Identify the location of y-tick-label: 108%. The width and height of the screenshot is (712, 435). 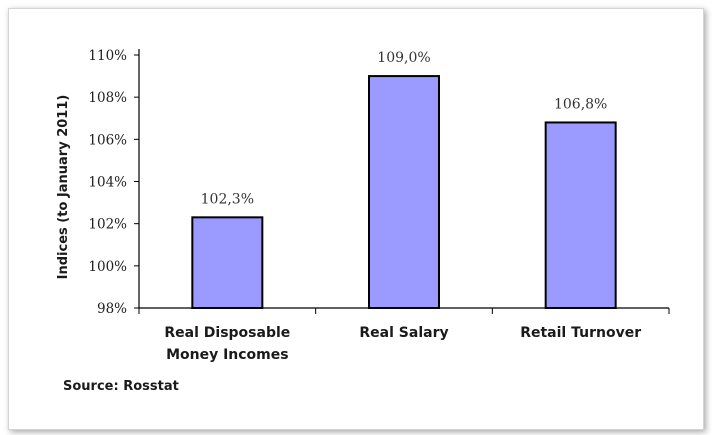
(107, 98).